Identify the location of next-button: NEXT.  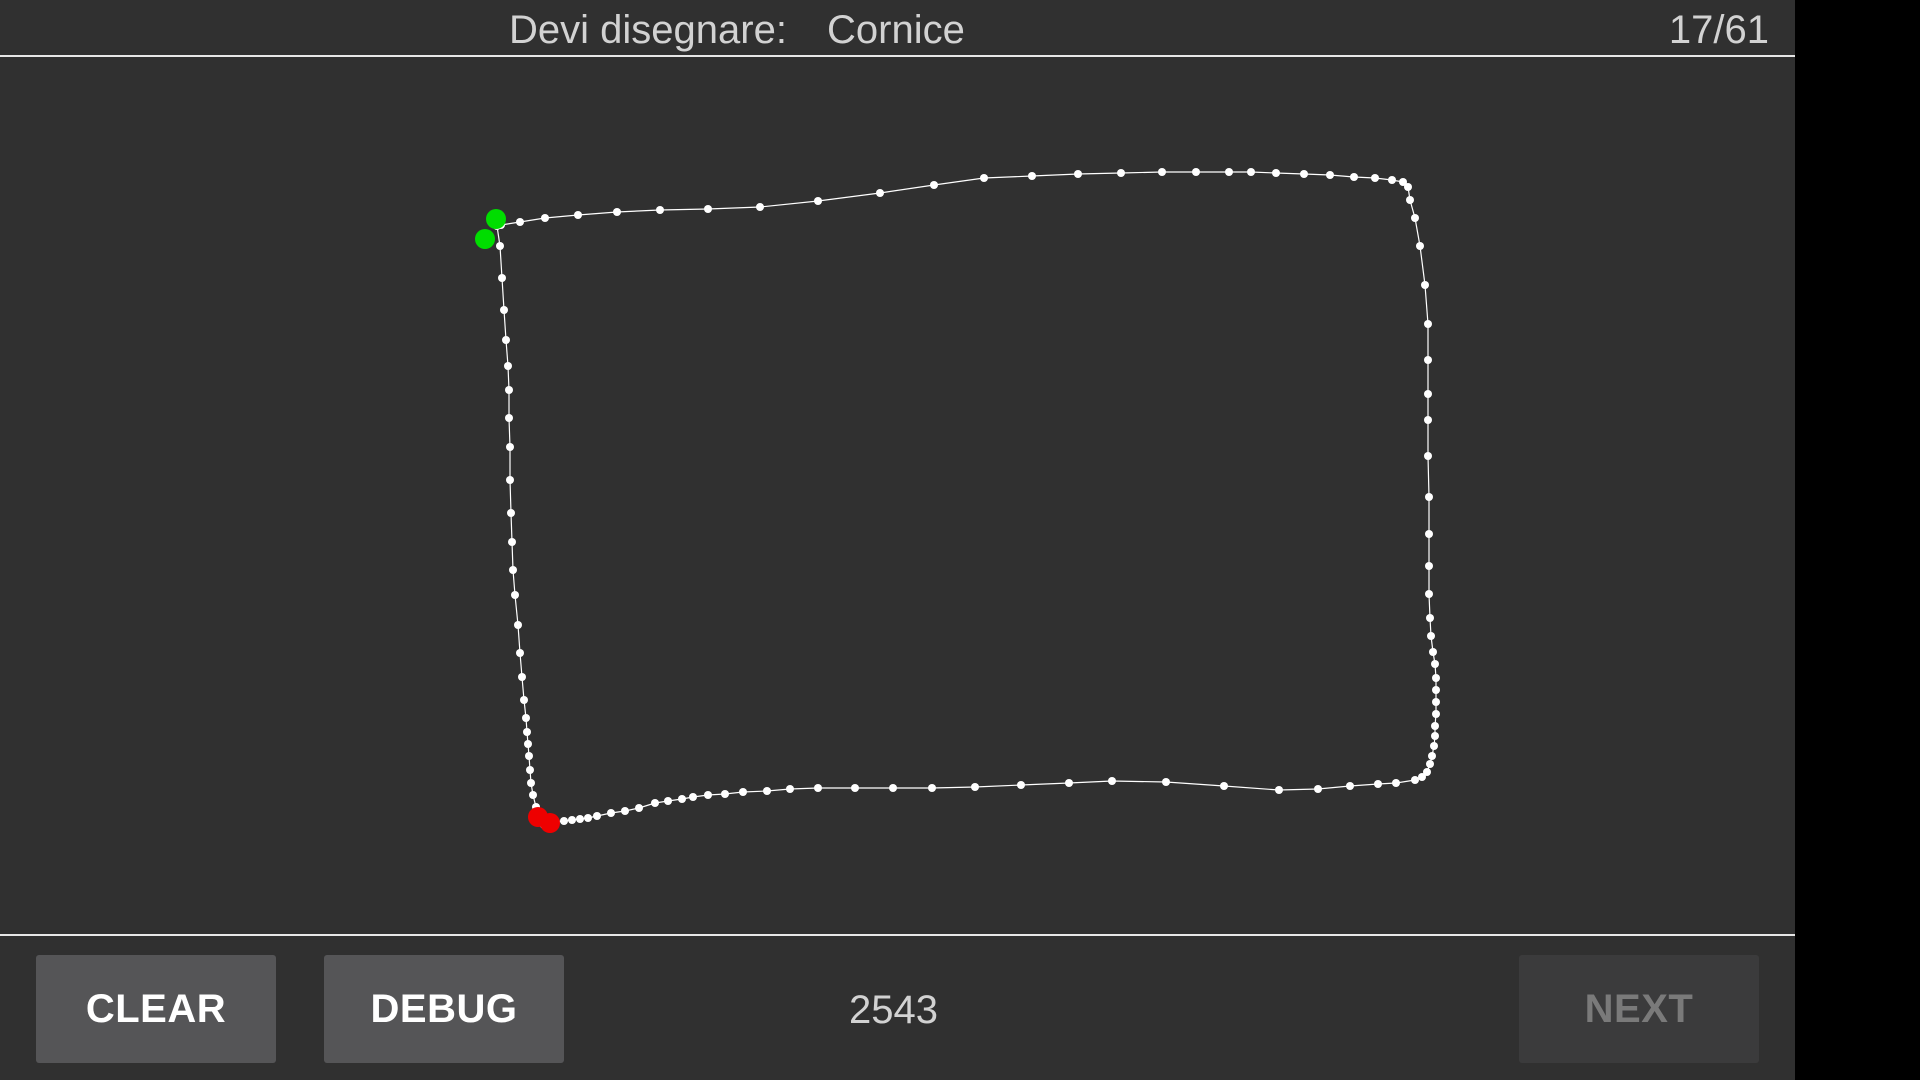
(1639, 1009).